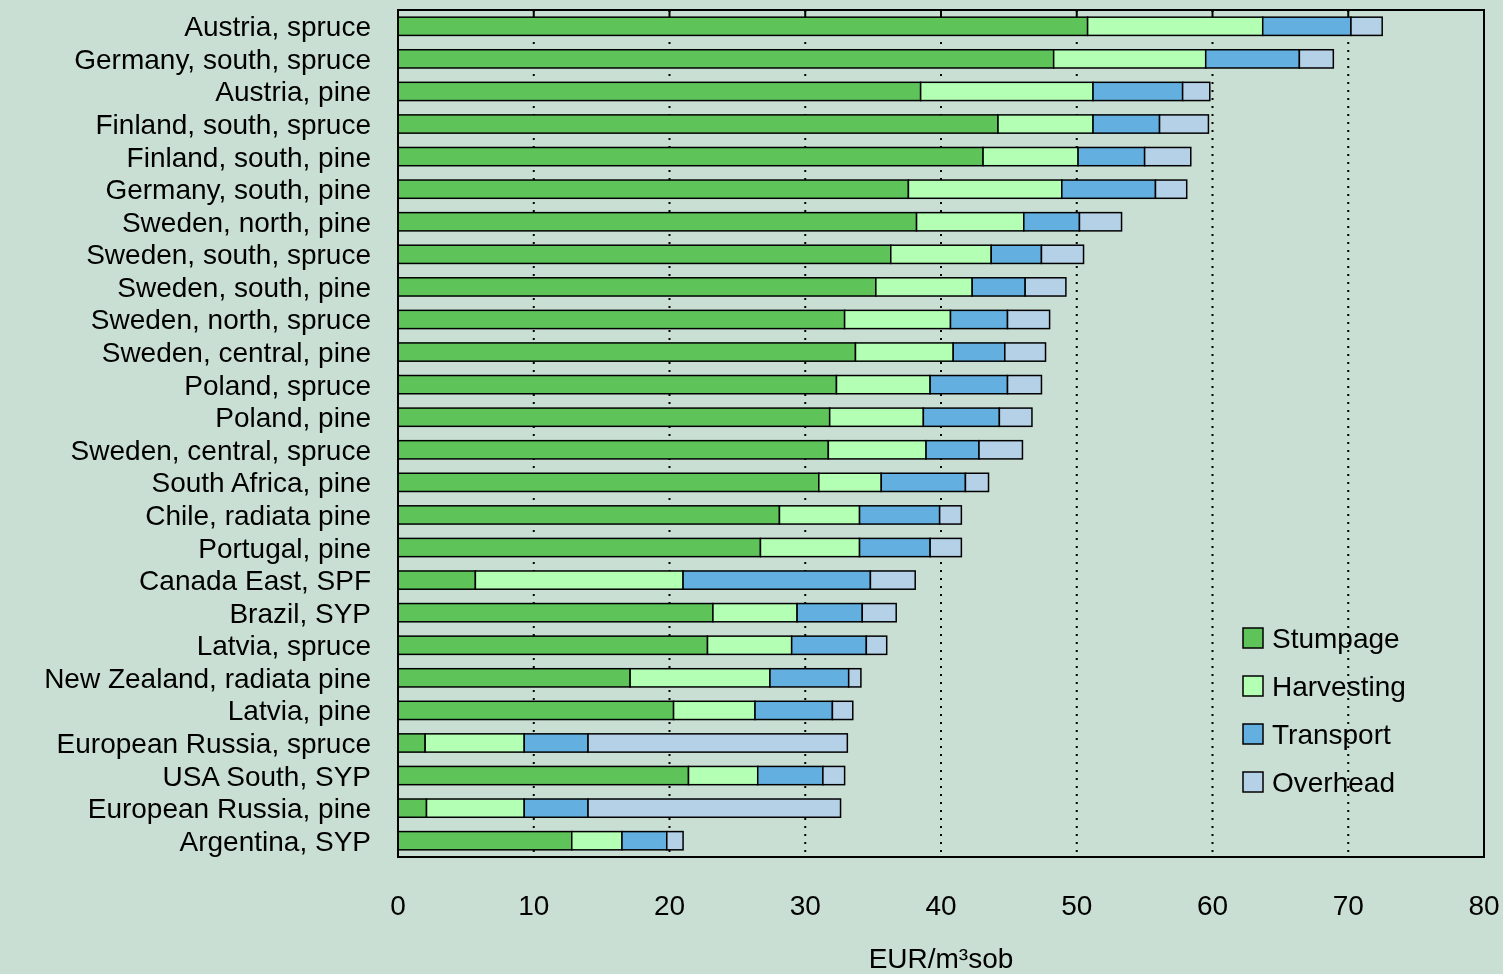 This screenshot has width=1503, height=974. What do you see at coordinates (277, 27) in the screenshot?
I see `y-tick-label: Austria, spruce` at bounding box center [277, 27].